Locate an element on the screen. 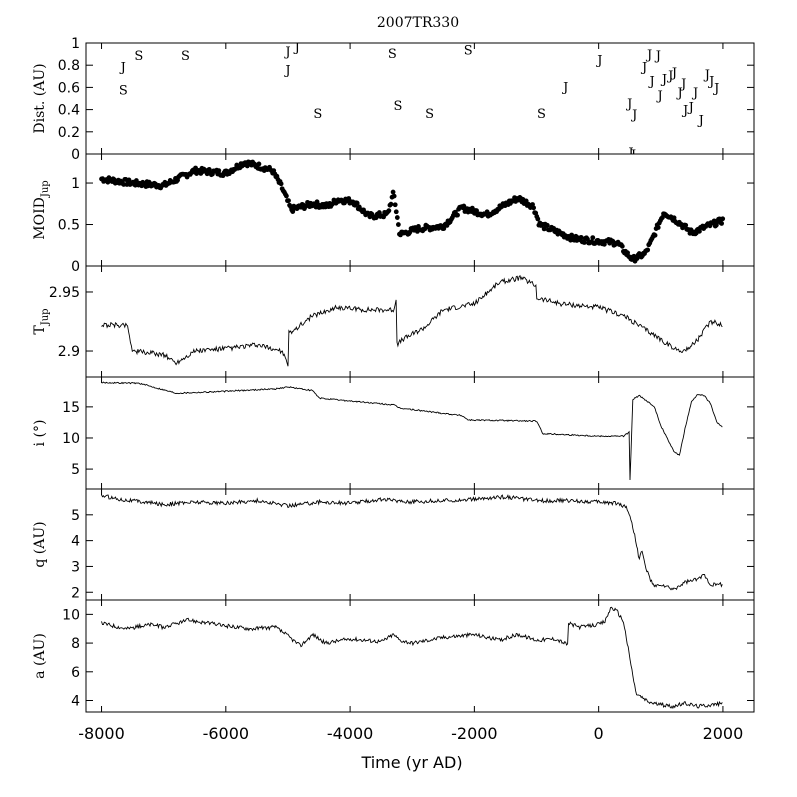  x-tick-label: -8000 is located at coordinates (101, 733).